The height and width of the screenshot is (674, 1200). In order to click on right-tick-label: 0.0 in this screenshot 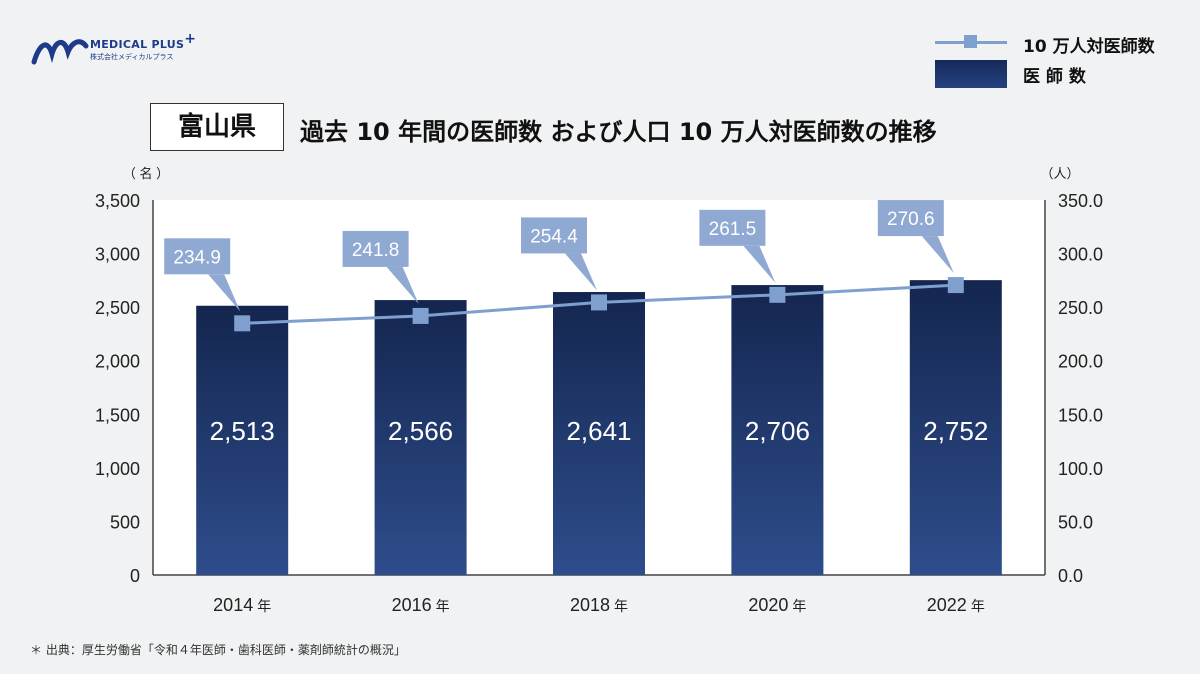, I will do `click(1070, 576)`.